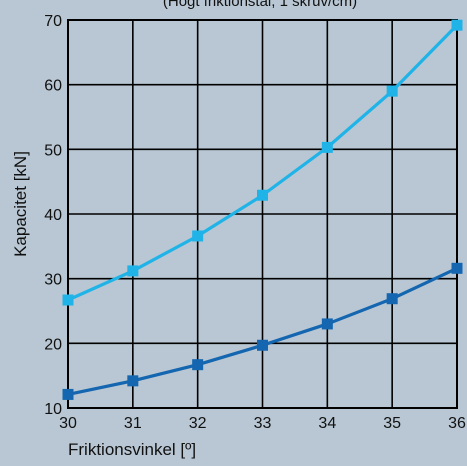 This screenshot has width=467, height=466. Describe the element at coordinates (327, 423) in the screenshot. I see `x-tick-label-4: 34` at that location.